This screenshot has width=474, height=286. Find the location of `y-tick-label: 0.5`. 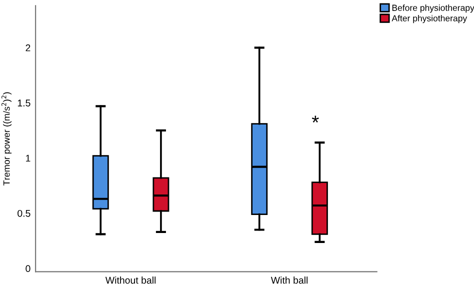

y-tick-label: 0.5 is located at coordinates (24, 213).